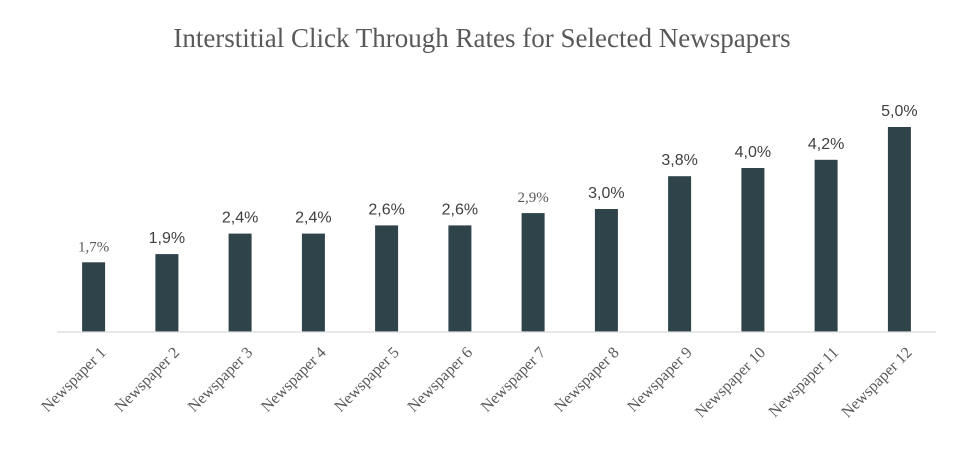 The image size is (964, 450). I want to click on x-tick-label-1: Newspaper 1, so click(73, 379).